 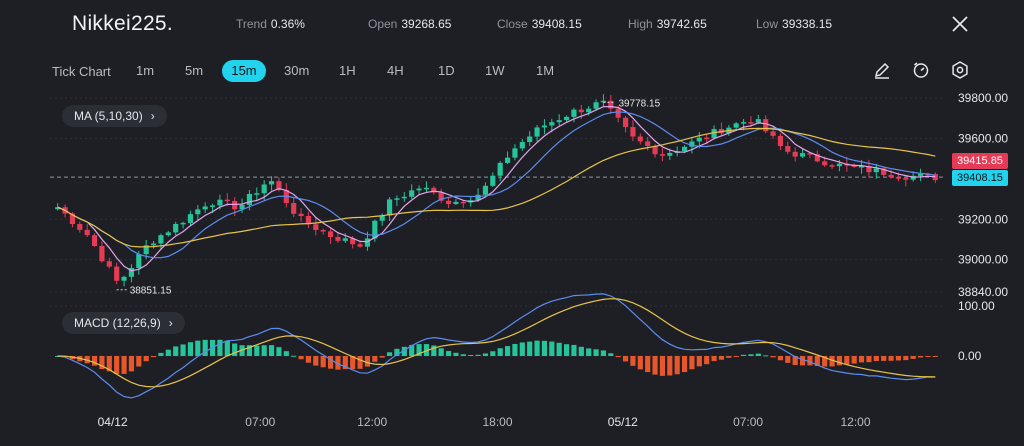 What do you see at coordinates (980, 161) in the screenshot?
I see `current-price-tag: 39415.85` at bounding box center [980, 161].